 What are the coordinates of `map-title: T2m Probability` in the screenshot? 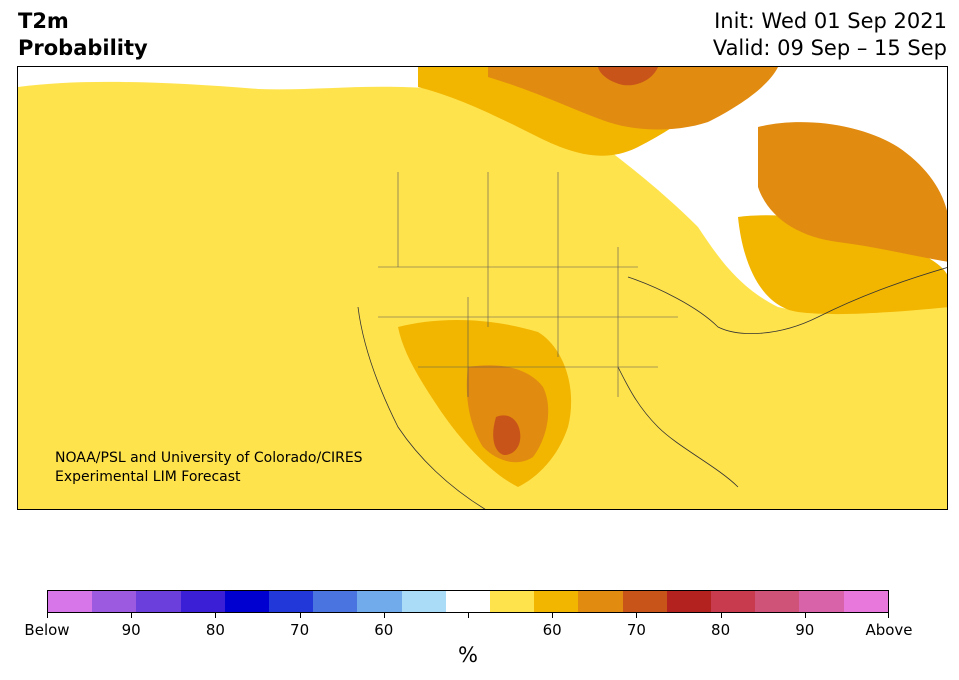 It's located at (83, 35).